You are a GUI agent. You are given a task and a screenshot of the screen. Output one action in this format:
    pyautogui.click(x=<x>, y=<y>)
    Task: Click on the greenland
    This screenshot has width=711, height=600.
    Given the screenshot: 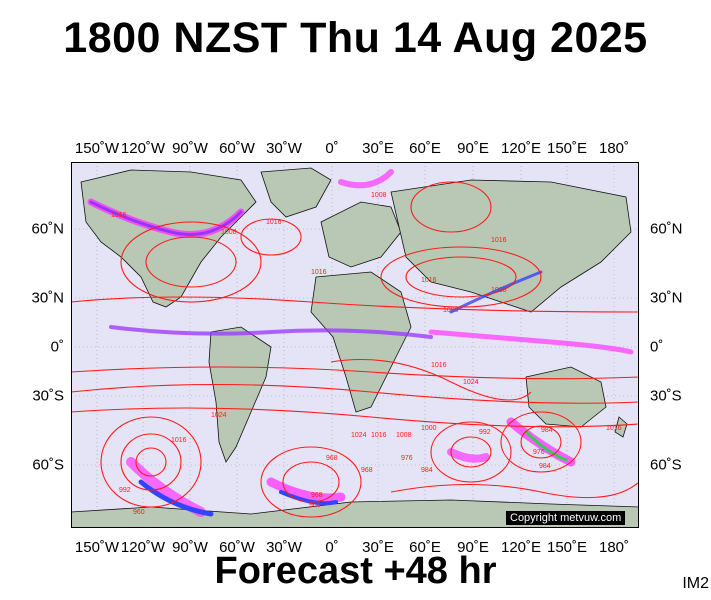 What is the action you would take?
    pyautogui.click(x=296, y=192)
    